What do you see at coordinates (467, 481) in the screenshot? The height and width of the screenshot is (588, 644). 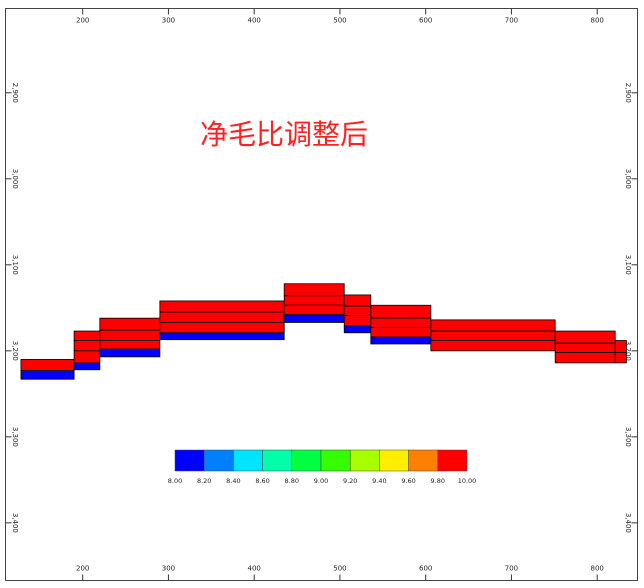 I see `colorbar-label: 10.00` at bounding box center [467, 481].